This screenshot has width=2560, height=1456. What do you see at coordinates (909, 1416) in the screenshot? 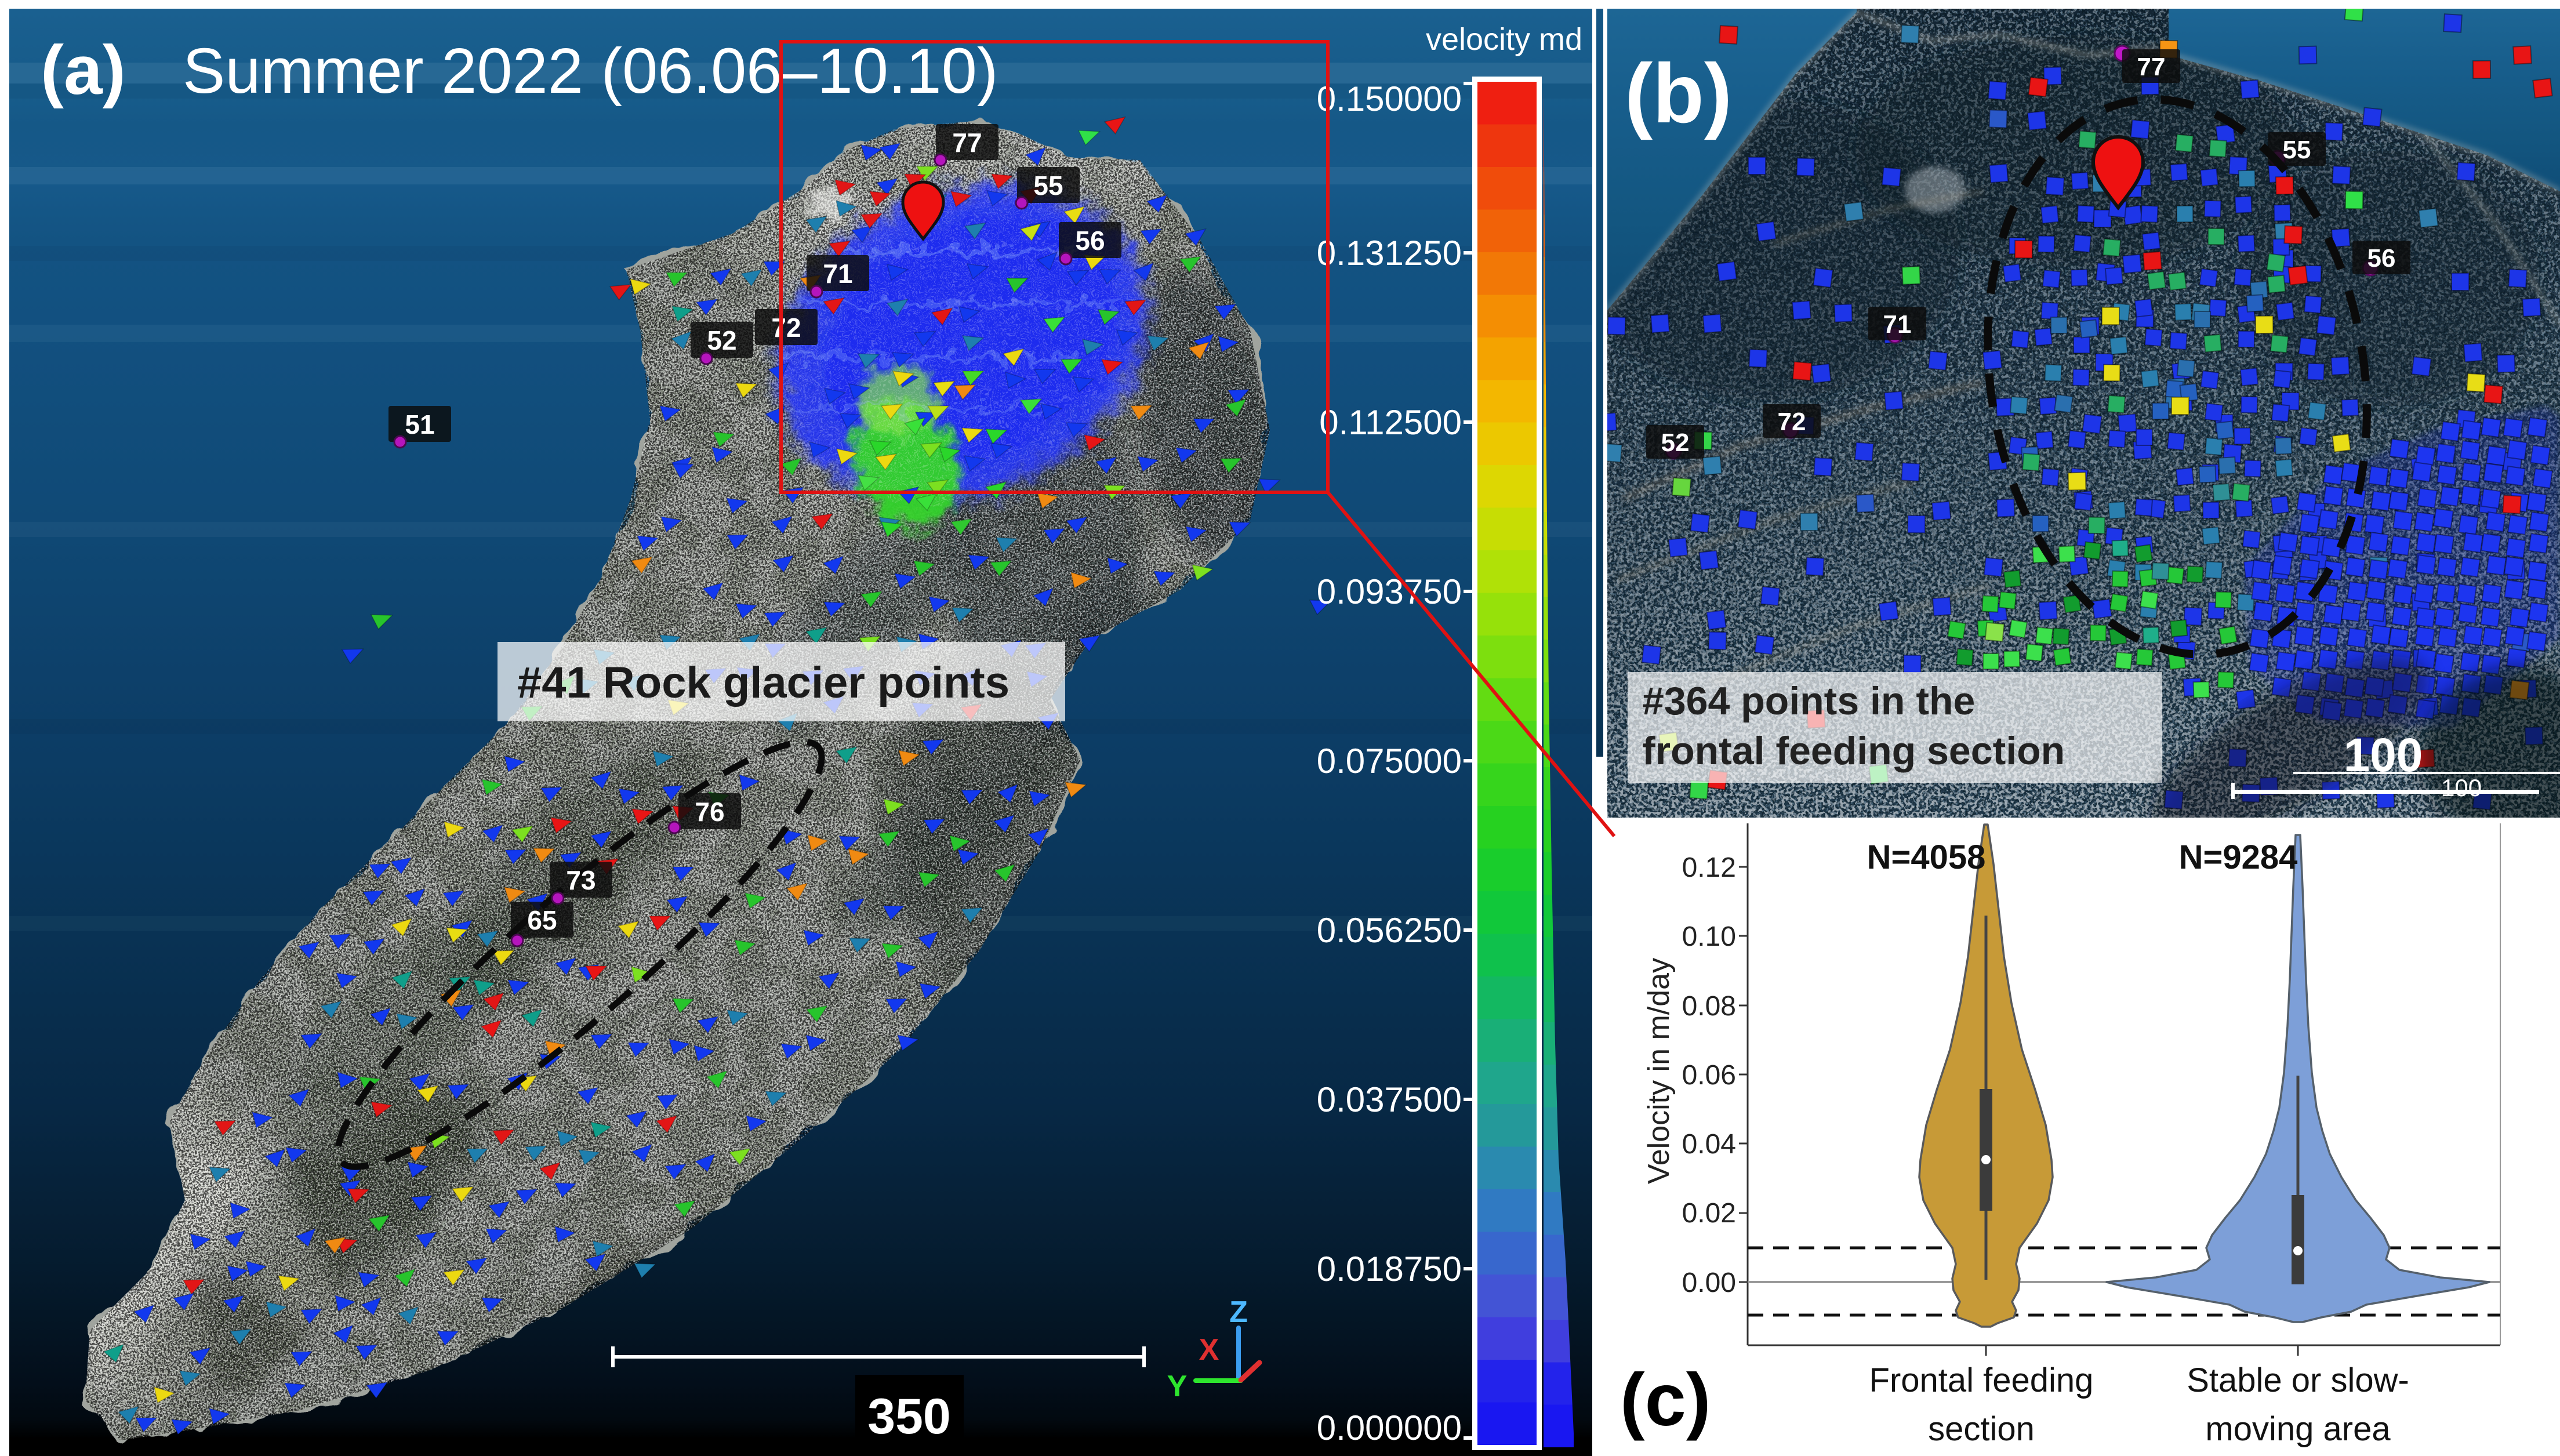
I see `svg-text: 350` at bounding box center [909, 1416].